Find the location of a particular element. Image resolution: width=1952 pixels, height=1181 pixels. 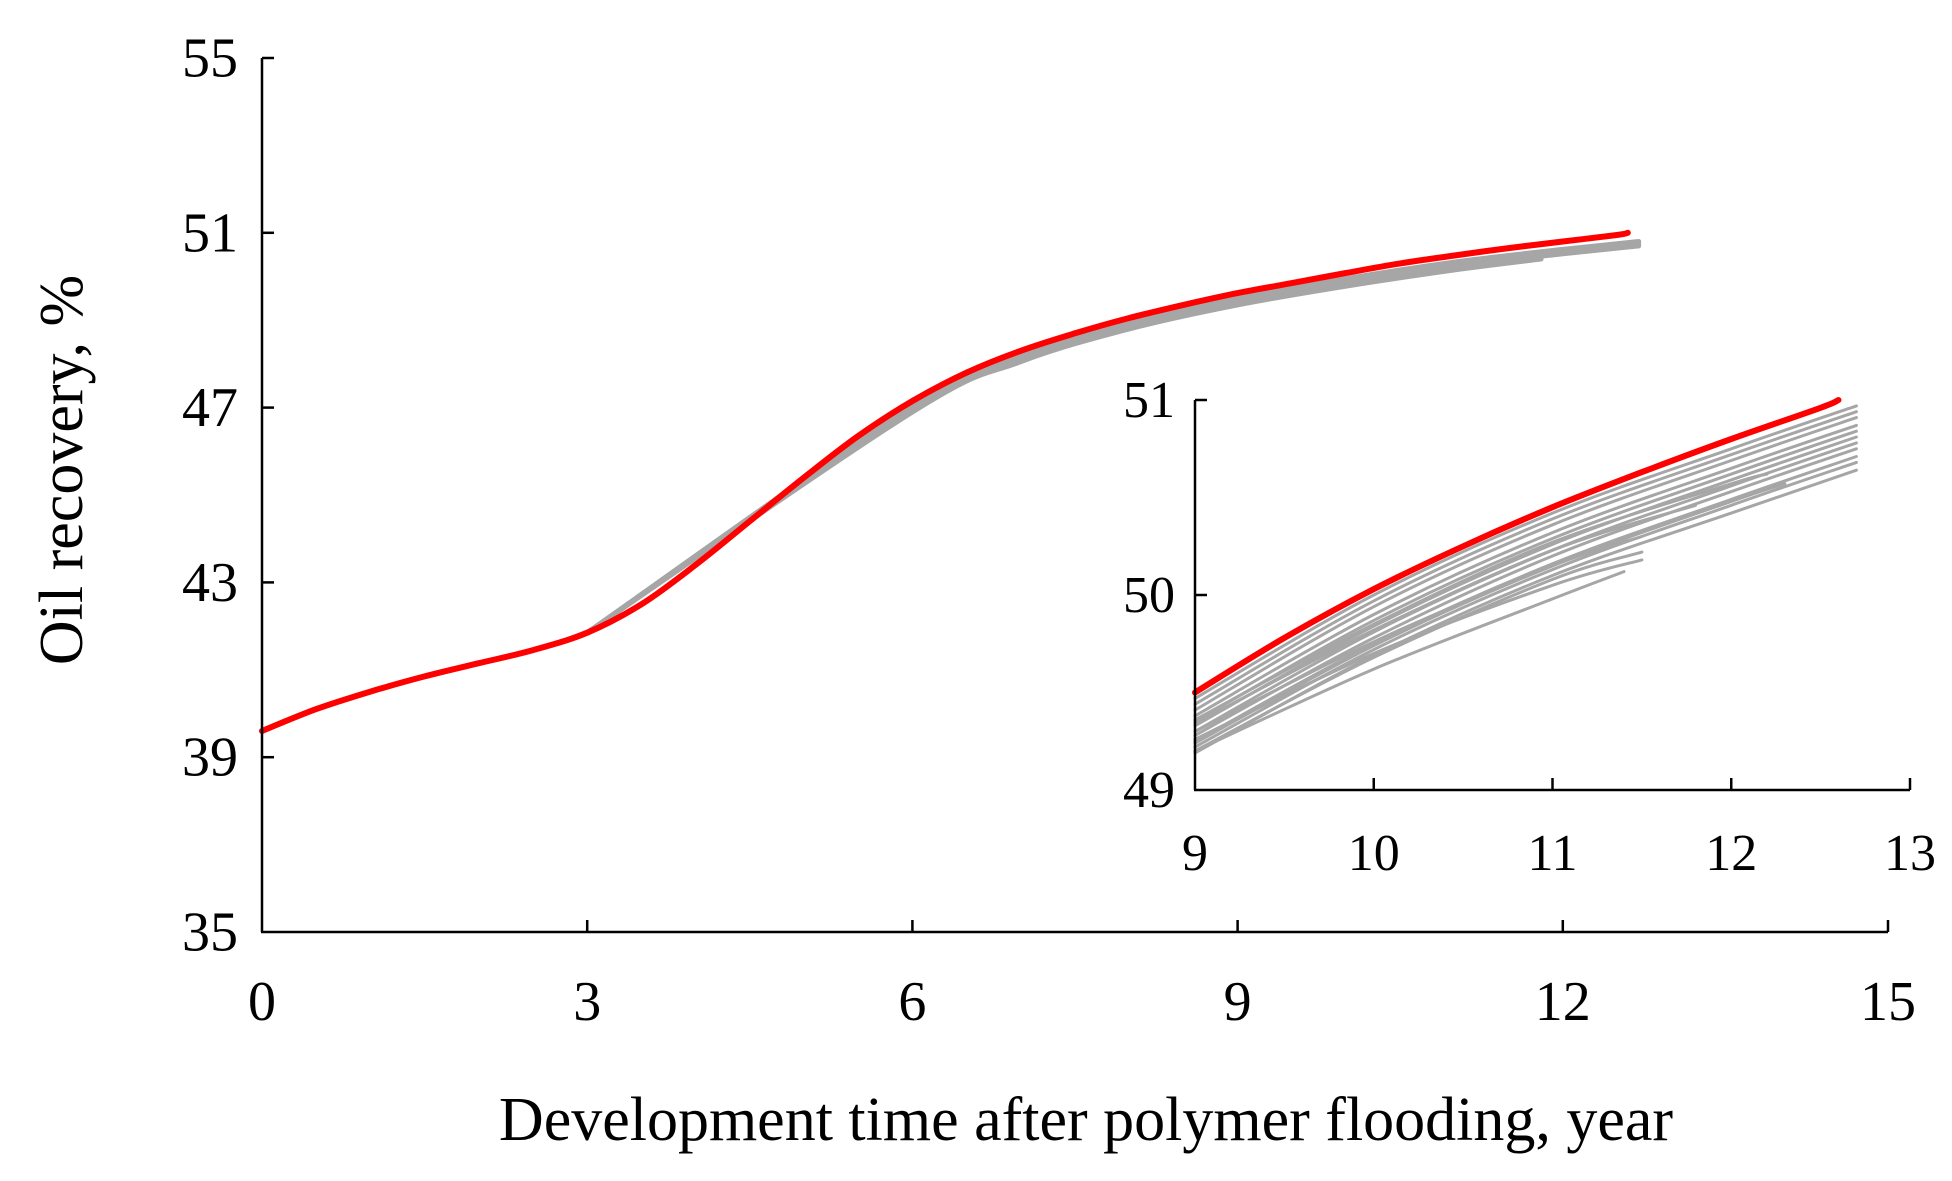

main-y-tick-label: 55 is located at coordinates (210, 58).